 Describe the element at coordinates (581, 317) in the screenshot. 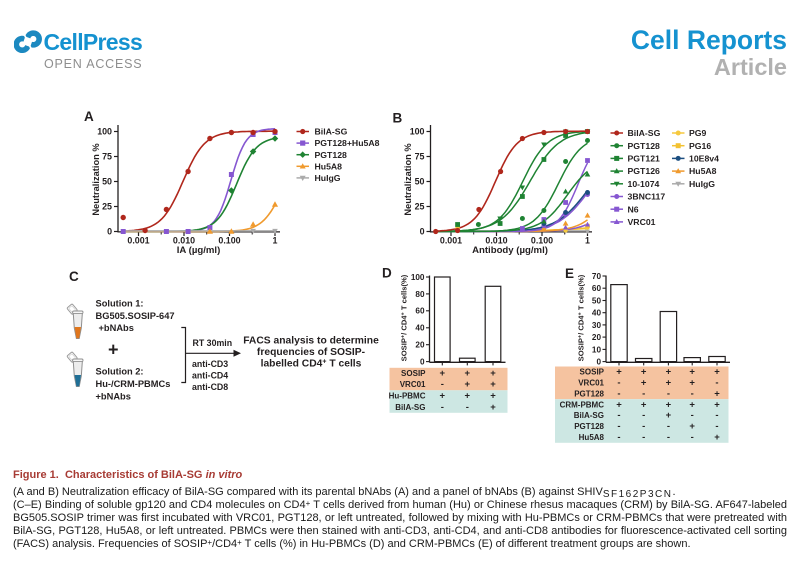

I see `svg-text: SOSIP+/ CD4+ T cells(%)` at that location.